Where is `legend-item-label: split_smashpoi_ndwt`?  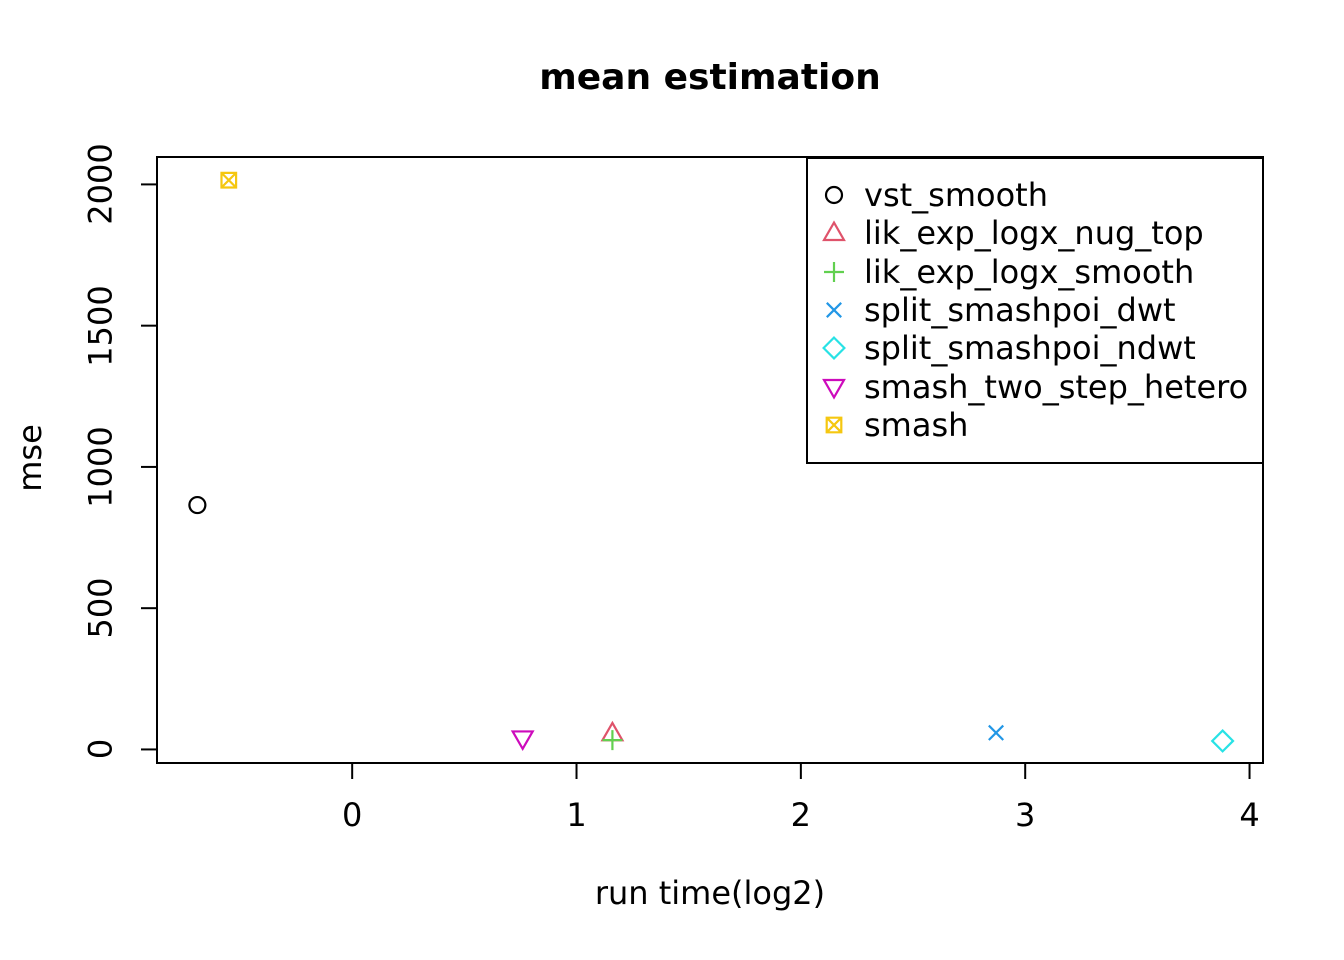 legend-item-label: split_smashpoi_ndwt is located at coordinates (1030, 348).